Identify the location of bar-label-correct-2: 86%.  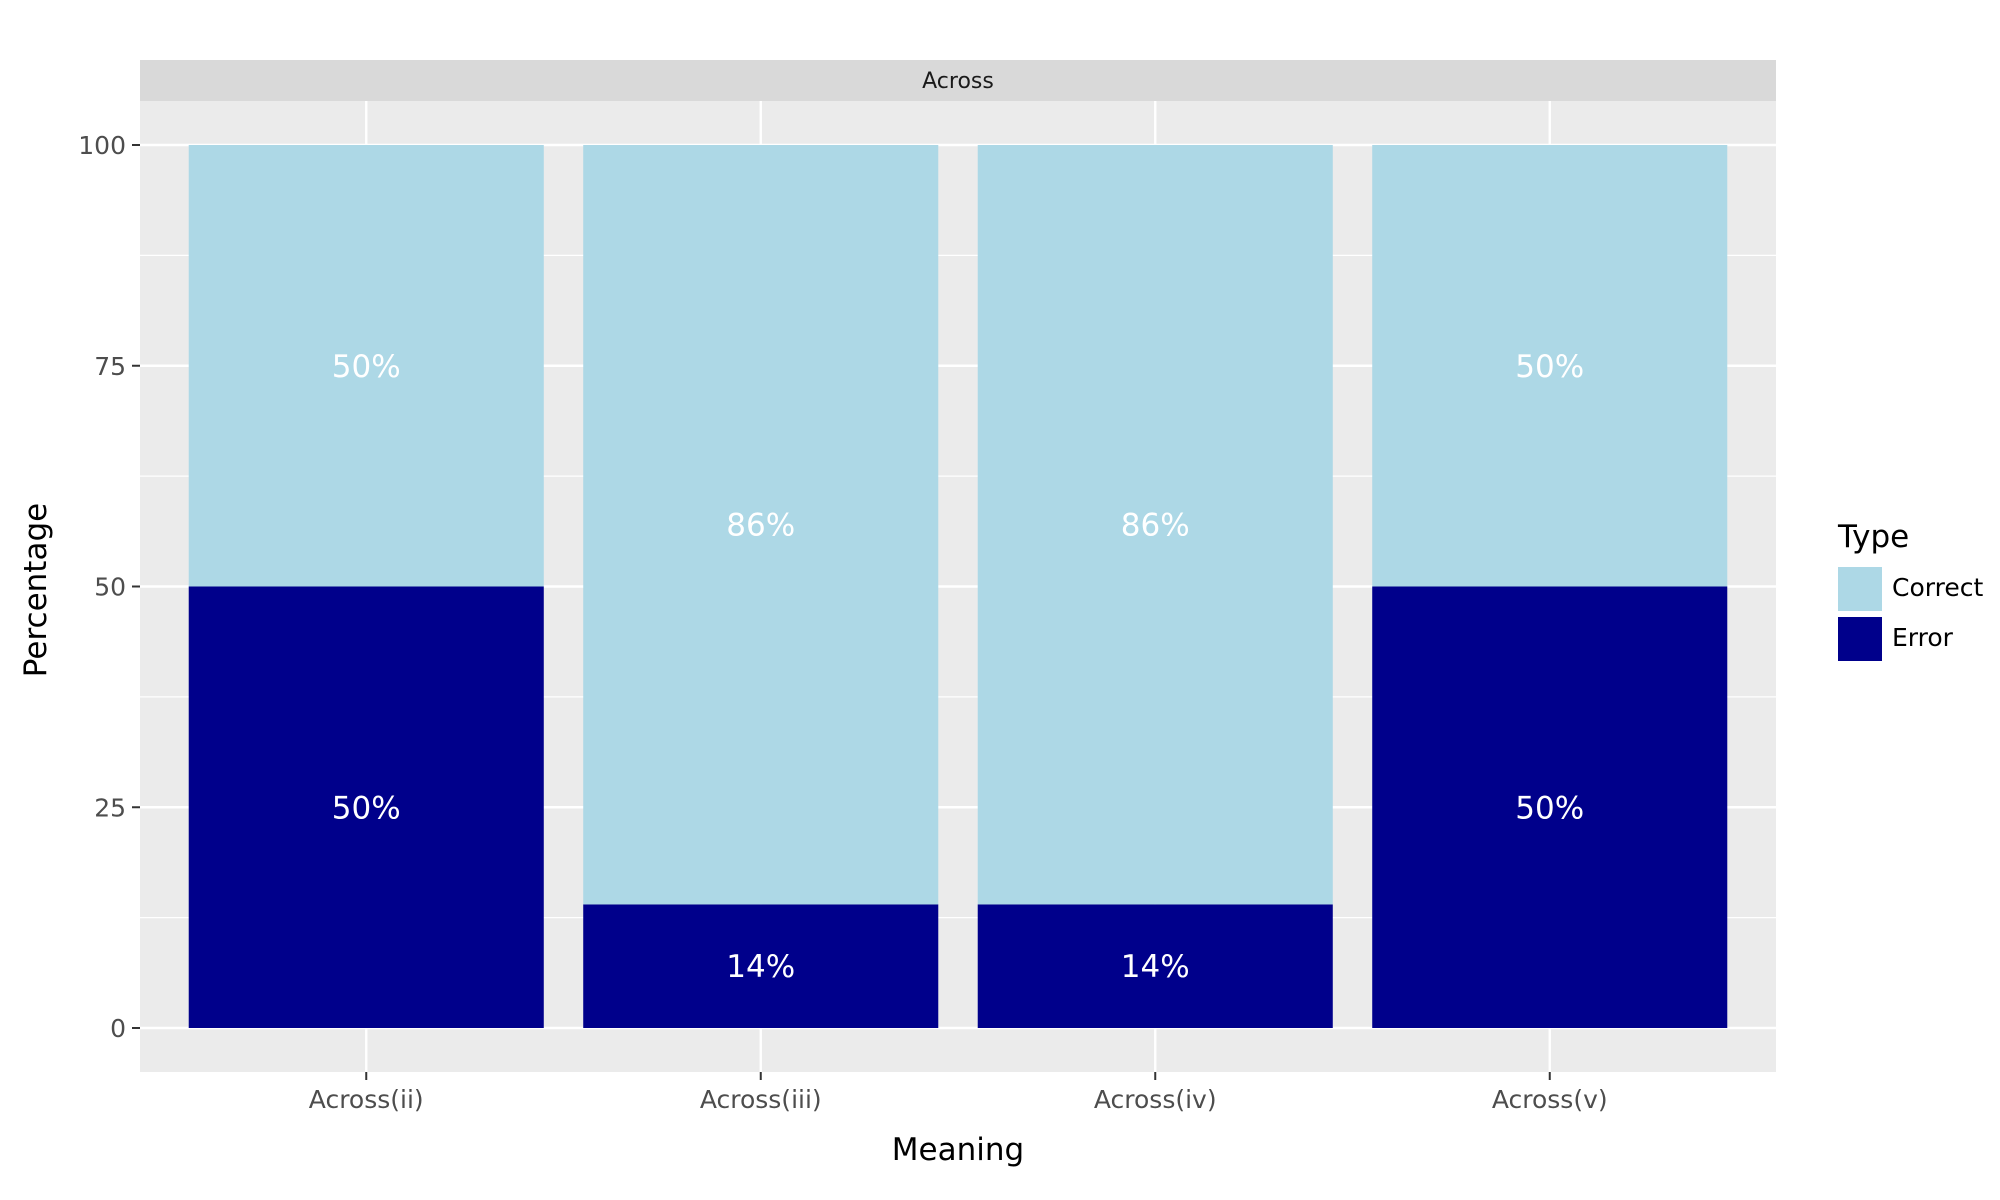
(760, 526).